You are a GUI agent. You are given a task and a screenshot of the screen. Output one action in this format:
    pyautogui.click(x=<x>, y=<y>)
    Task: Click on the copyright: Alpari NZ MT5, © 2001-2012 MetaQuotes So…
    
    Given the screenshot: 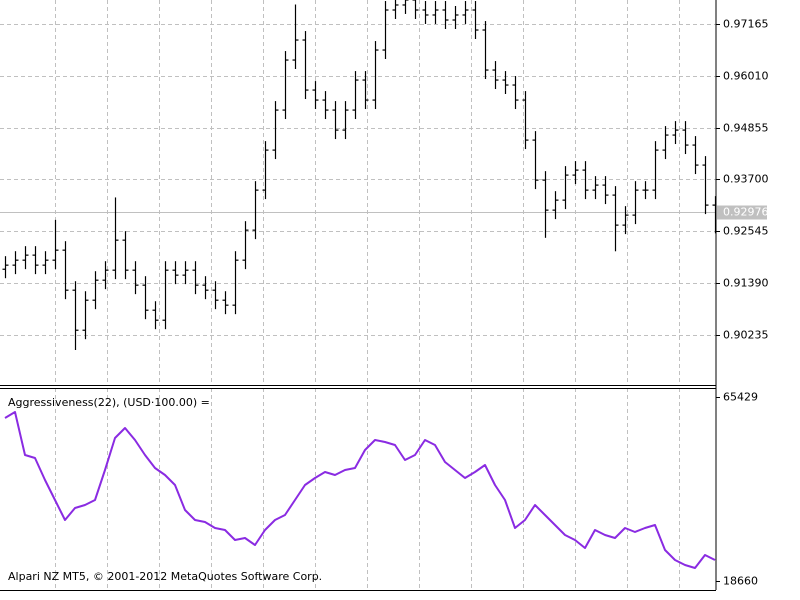 What is the action you would take?
    pyautogui.click(x=165, y=576)
    